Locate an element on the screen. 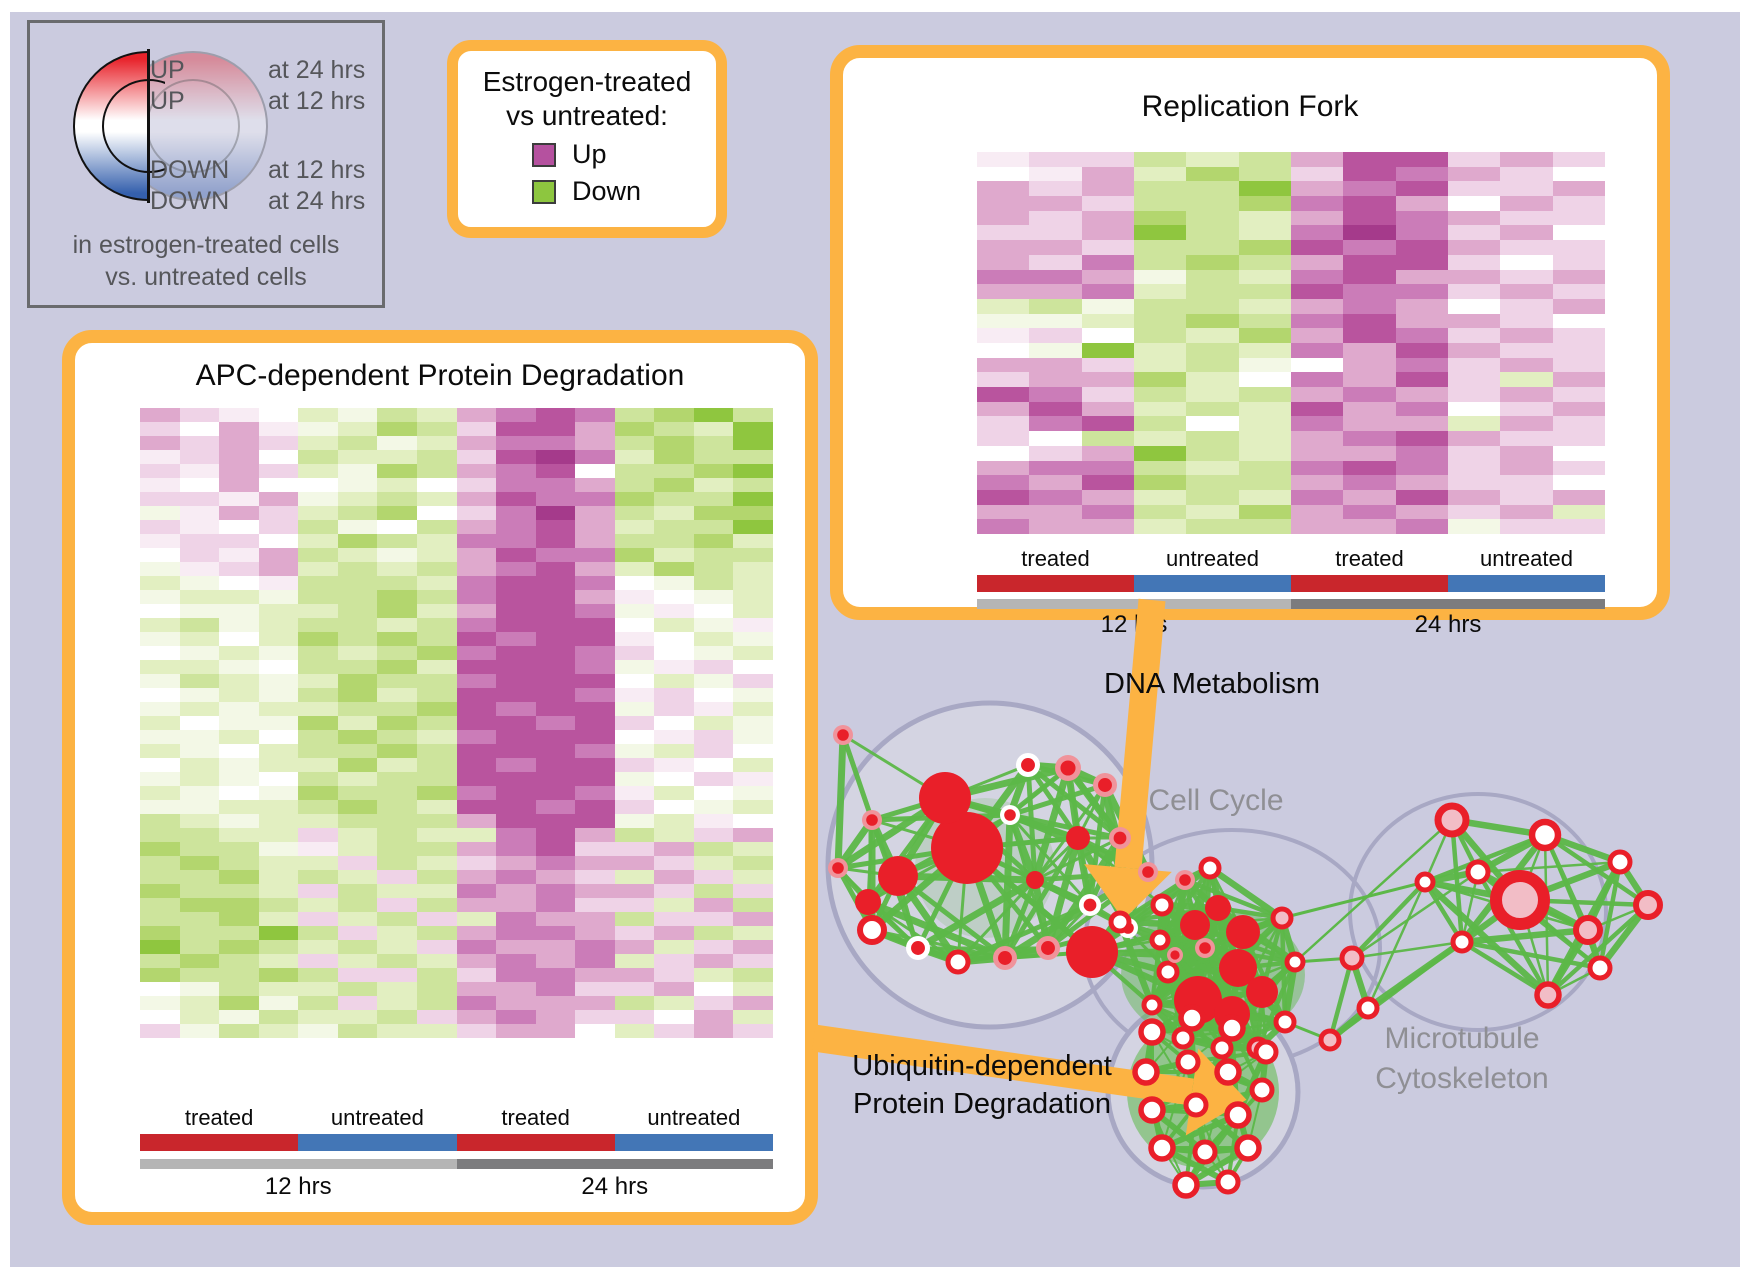  apc-condition-bar is located at coordinates (456, 1142).